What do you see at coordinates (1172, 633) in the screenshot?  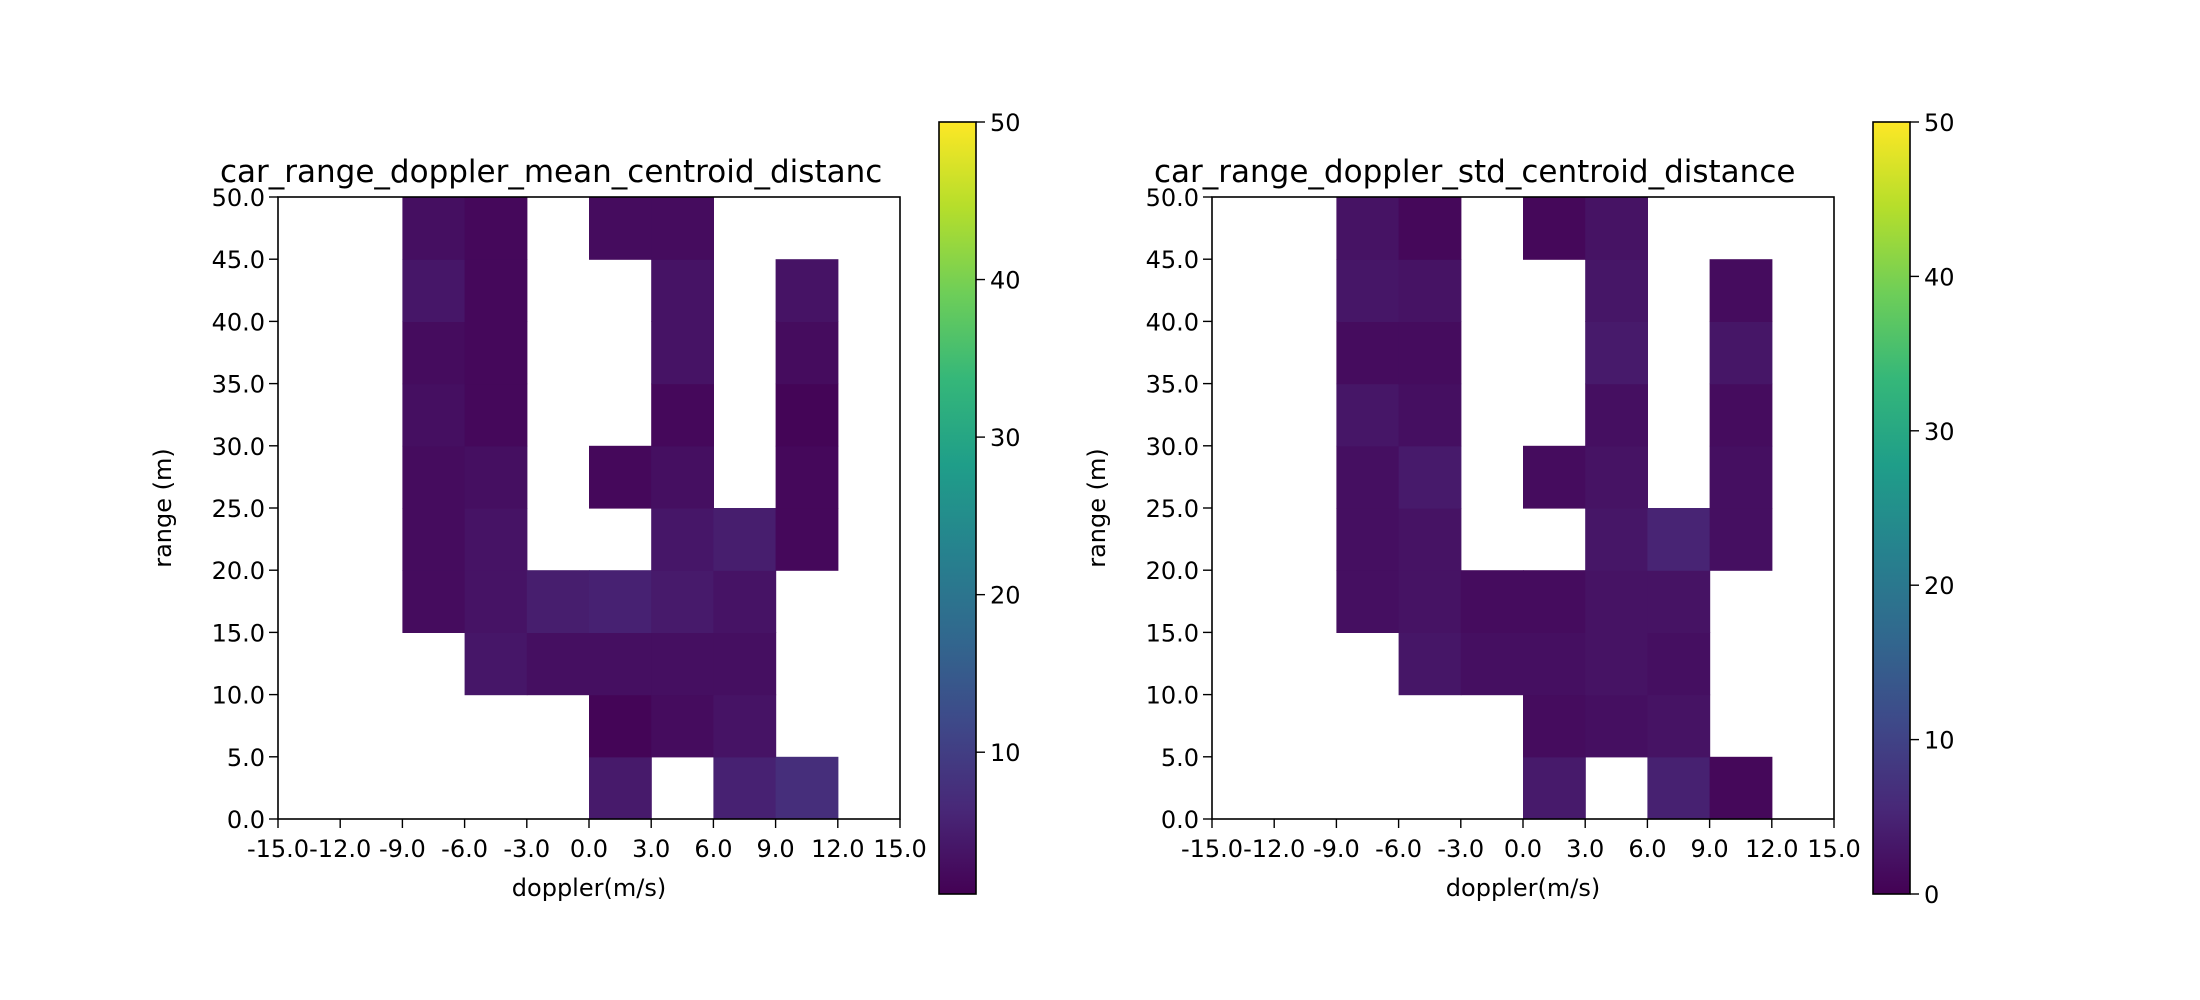 I see `y-tick-label: 15.0` at bounding box center [1172, 633].